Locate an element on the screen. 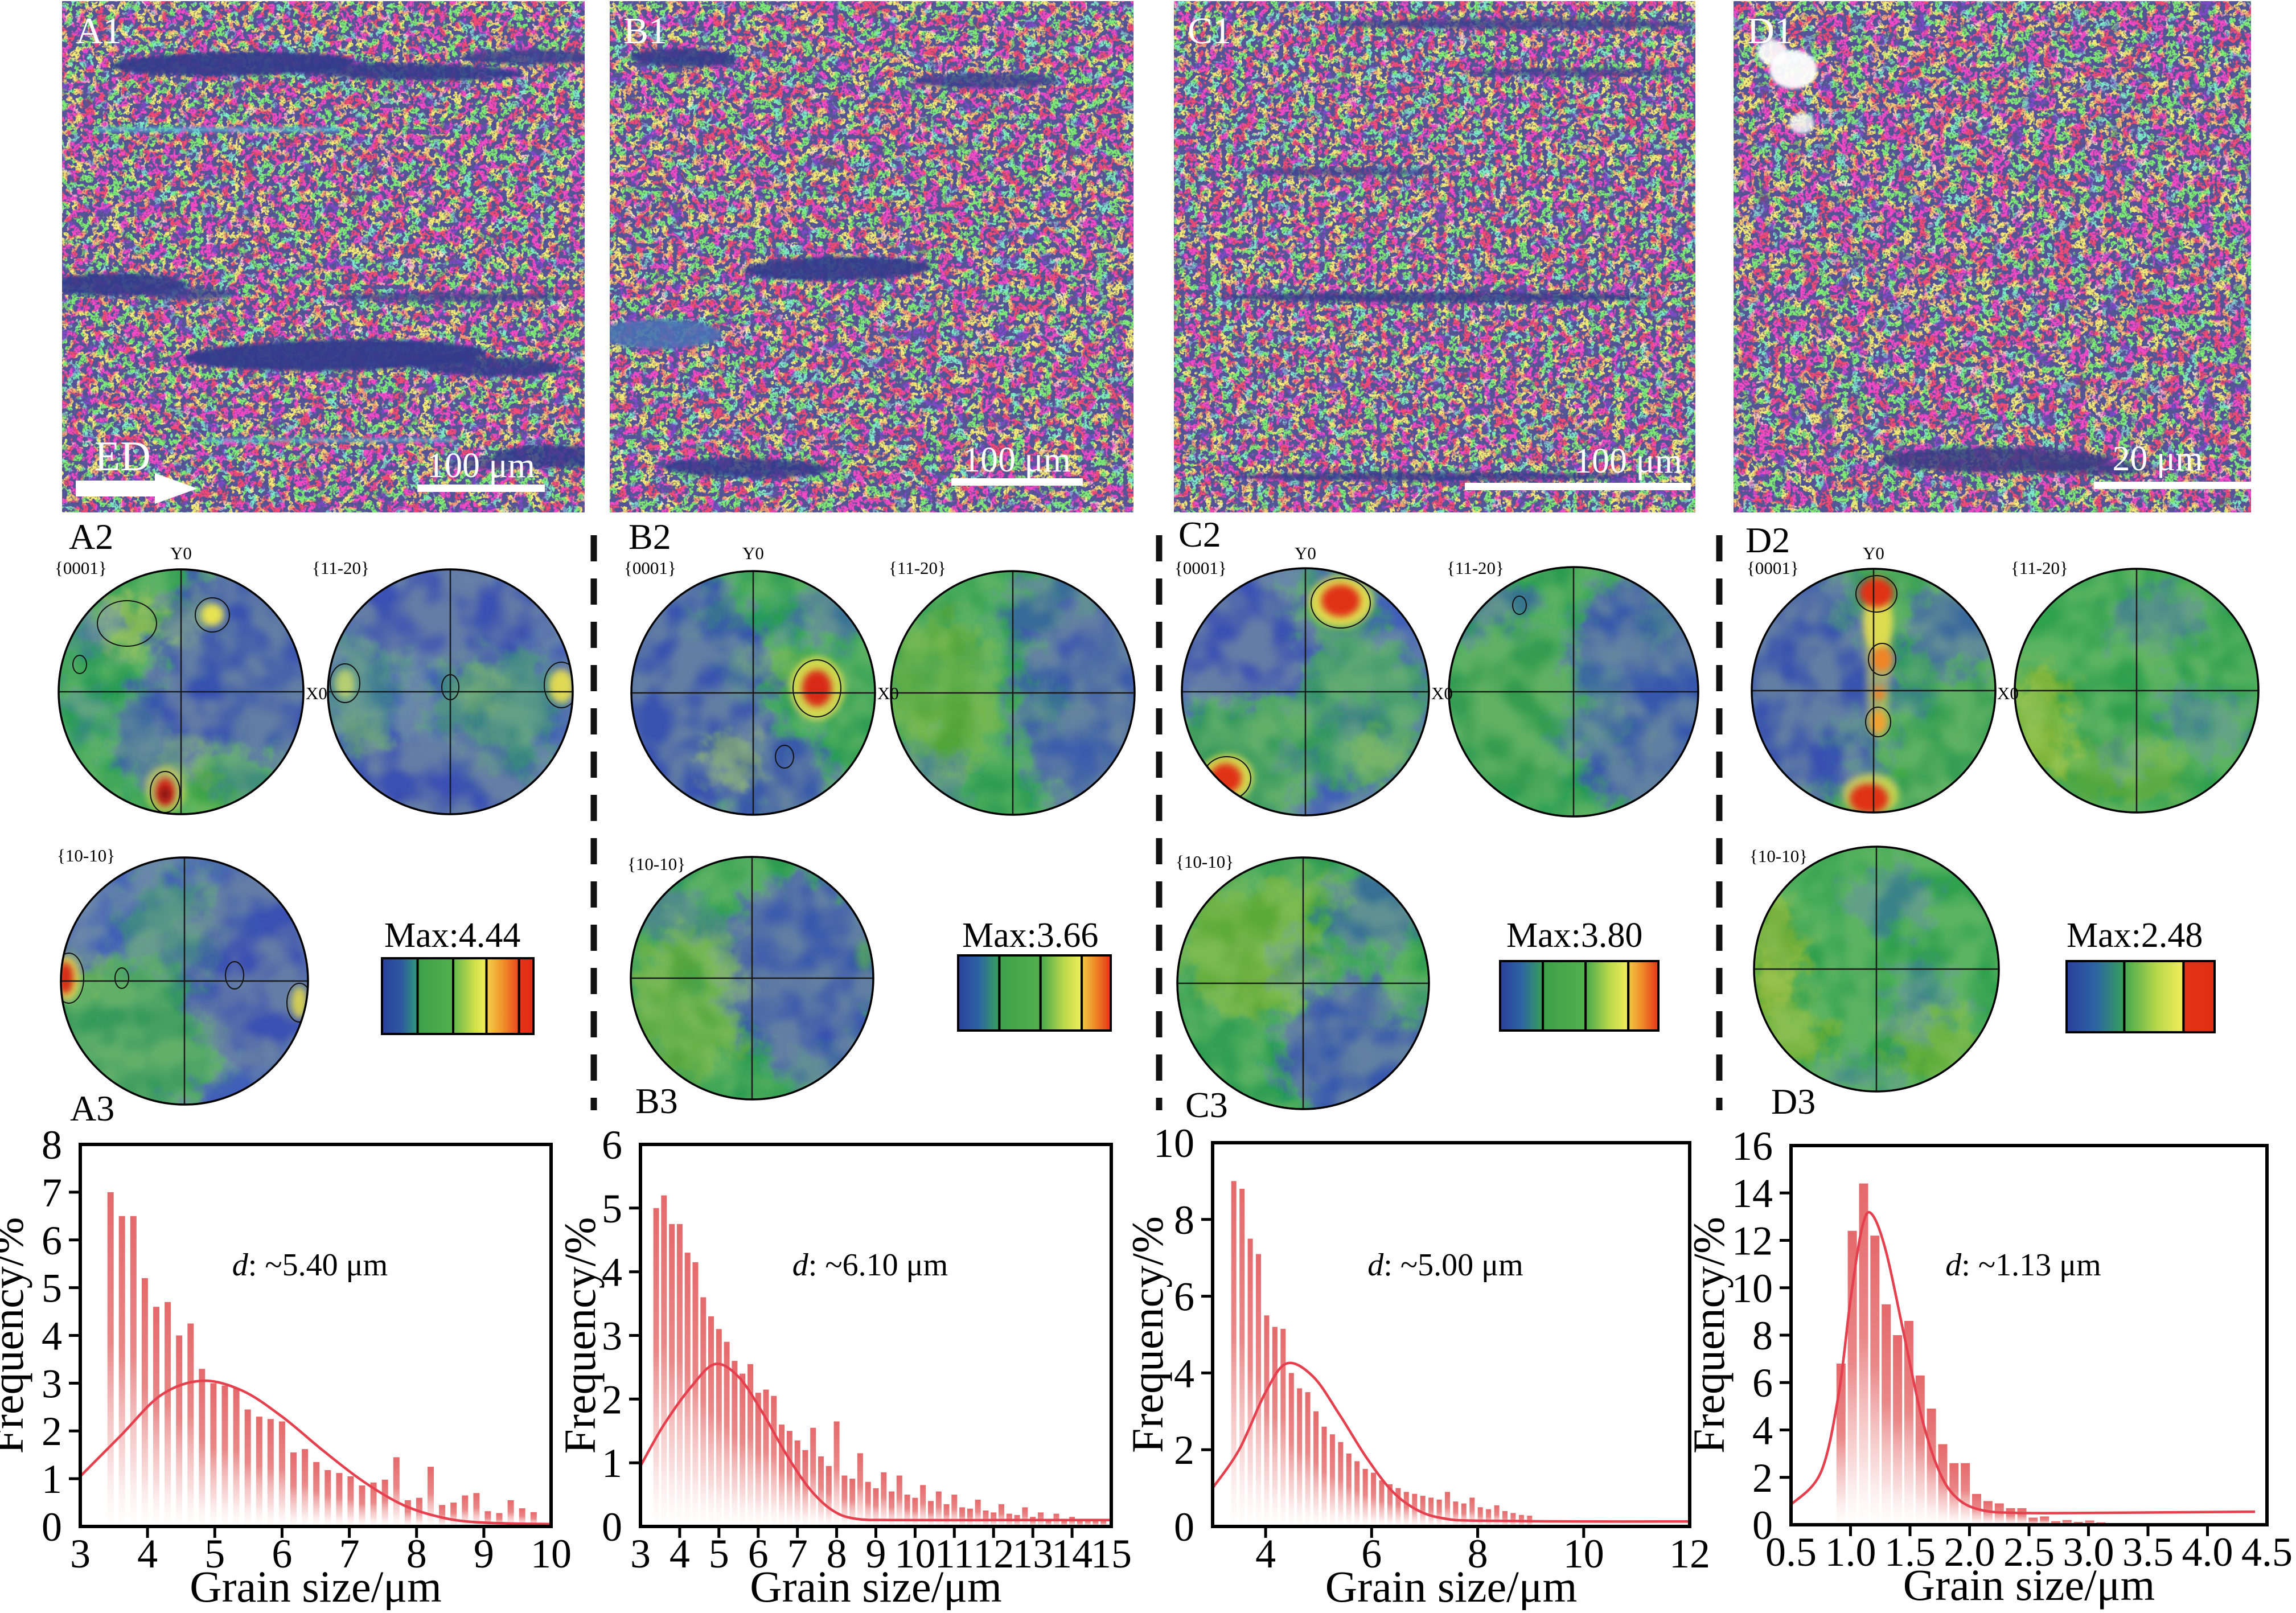 The width and height of the screenshot is (2296, 1613). svg-text: A2 is located at coordinates (91, 536).